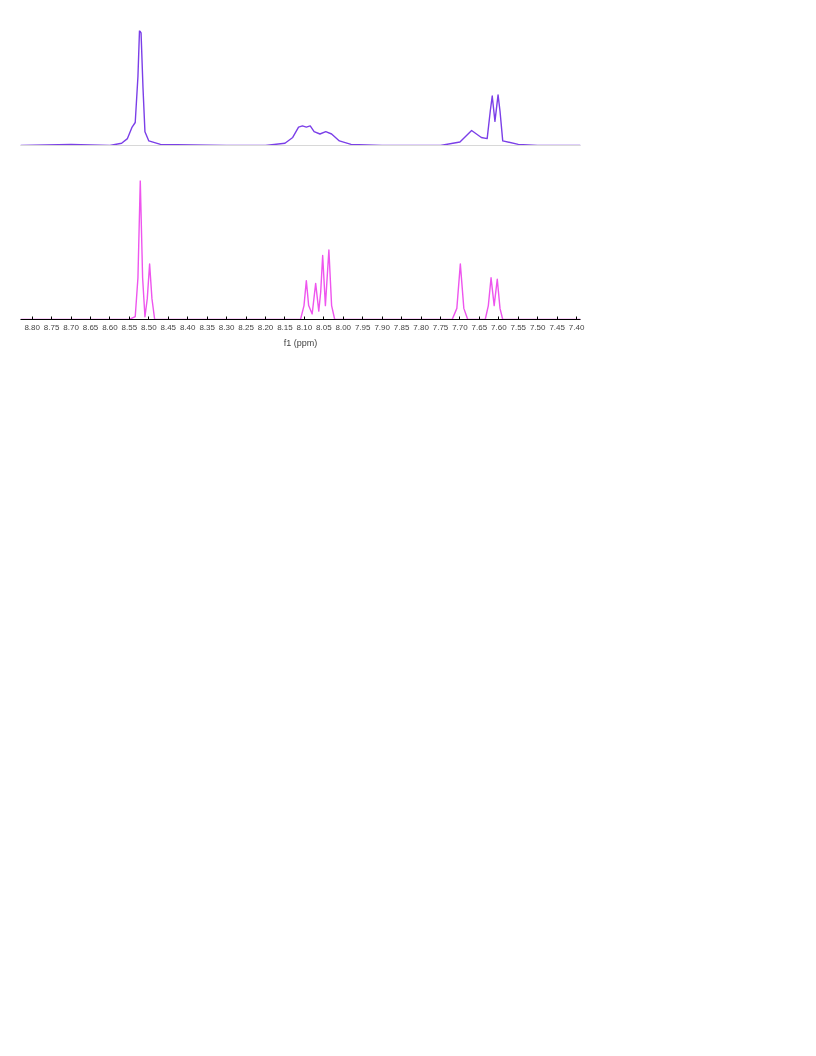 The width and height of the screenshot is (816, 1056). Describe the element at coordinates (440, 327) in the screenshot. I see `x-tick-label: 7.75` at that location.